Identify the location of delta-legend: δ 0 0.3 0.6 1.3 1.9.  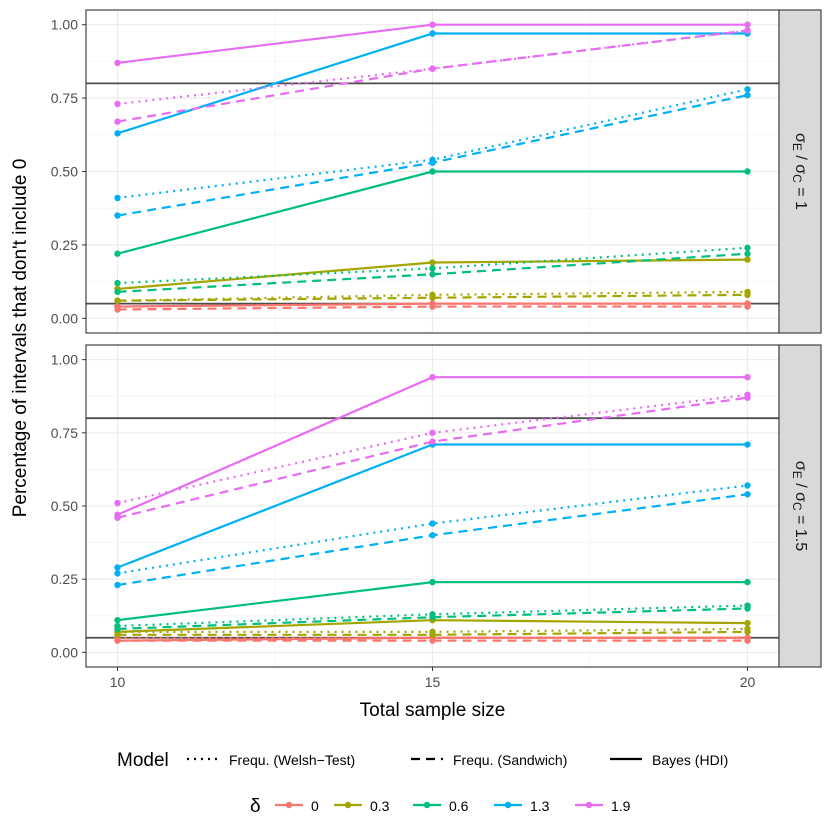
(440, 806).